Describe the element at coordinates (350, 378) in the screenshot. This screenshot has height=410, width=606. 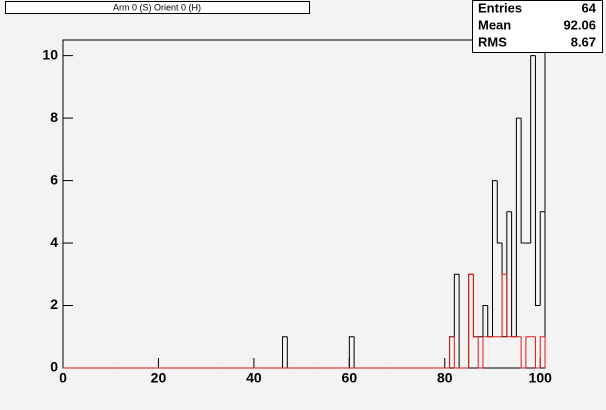
I see `x-tick-label: 60` at that location.